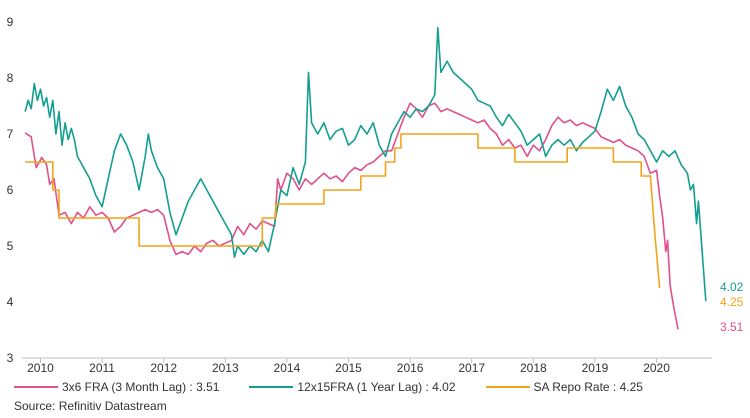 The height and width of the screenshot is (418, 750). What do you see at coordinates (163, 368) in the screenshot?
I see `x-tick-label: 2012` at bounding box center [163, 368].